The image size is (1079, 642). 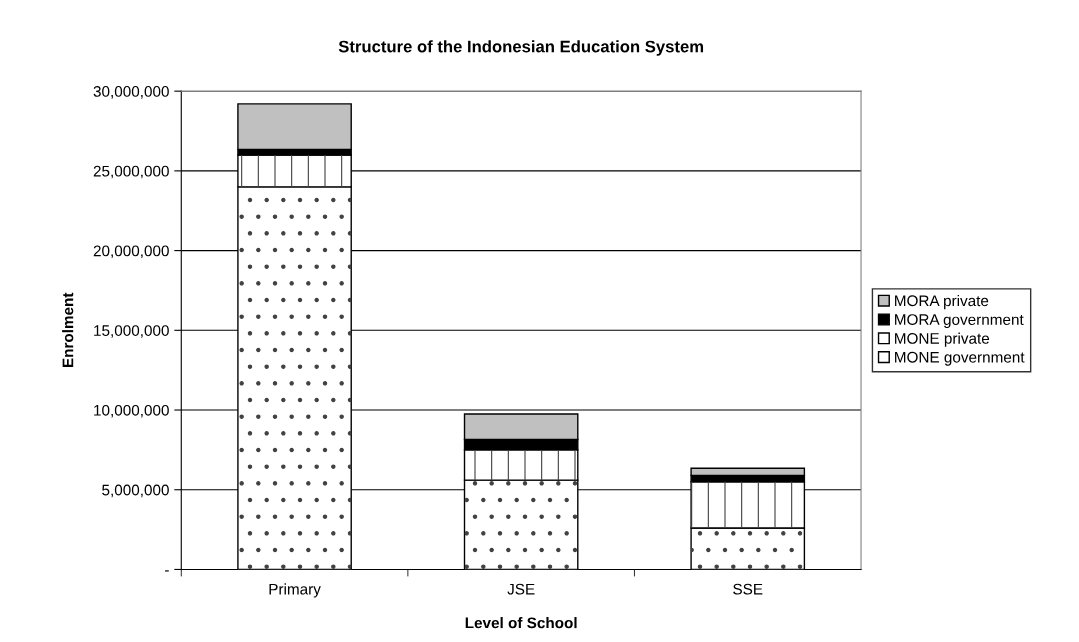 What do you see at coordinates (131, 172) in the screenshot?
I see `y-tick-label: 25,000,000` at bounding box center [131, 172].